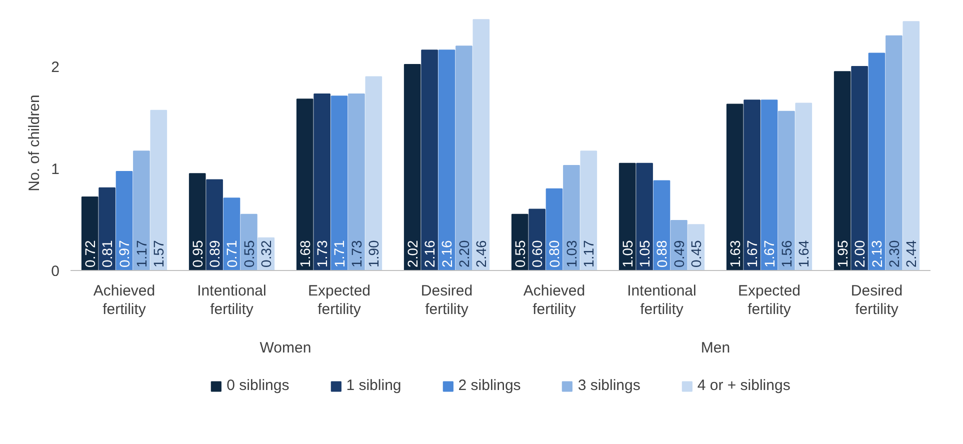 This screenshot has width=963, height=444. Describe the element at coordinates (481, 254) in the screenshot. I see `text: 2.46` at that location.